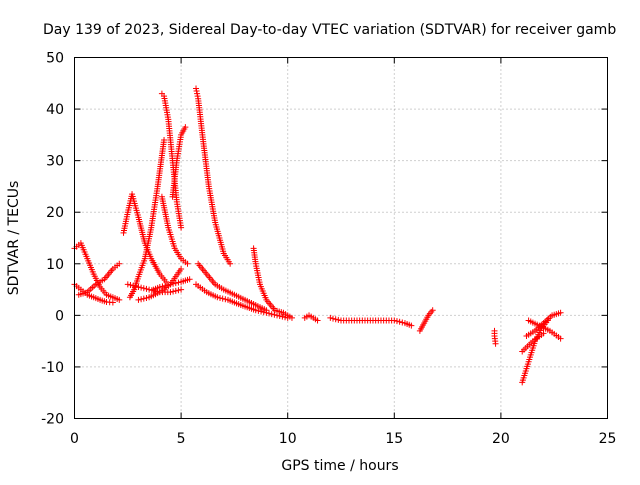  What do you see at coordinates (55, 59) in the screenshot?
I see `y-tick-label: 50` at bounding box center [55, 59].